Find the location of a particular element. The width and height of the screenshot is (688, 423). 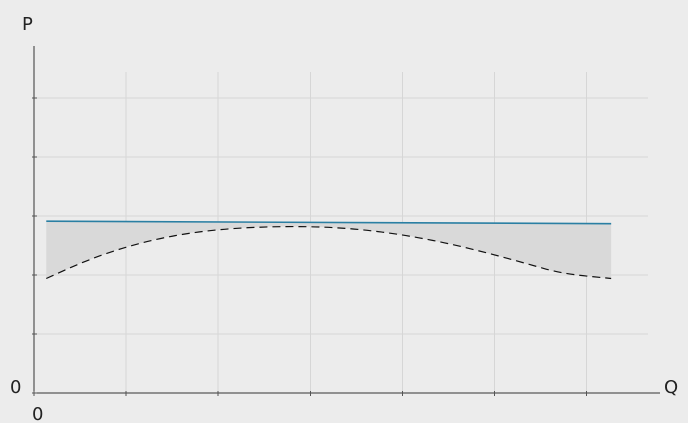

x-axis-label: Q is located at coordinates (671, 387).